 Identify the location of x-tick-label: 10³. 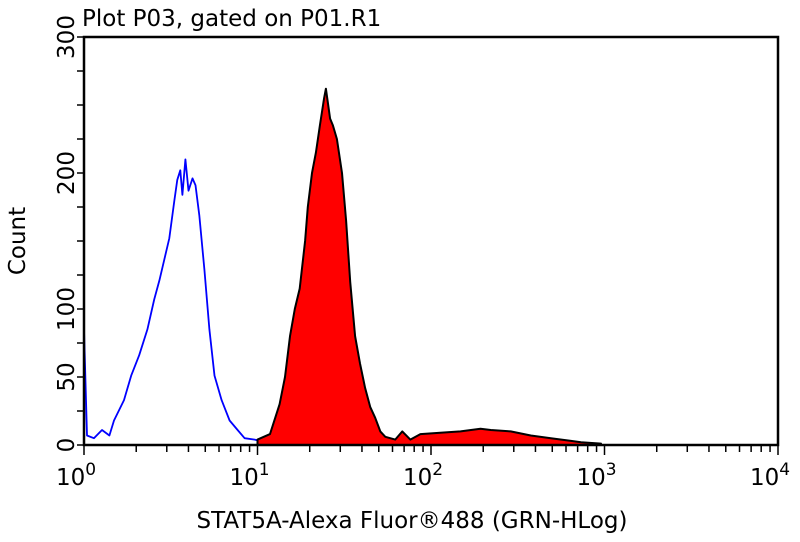
(596, 475).